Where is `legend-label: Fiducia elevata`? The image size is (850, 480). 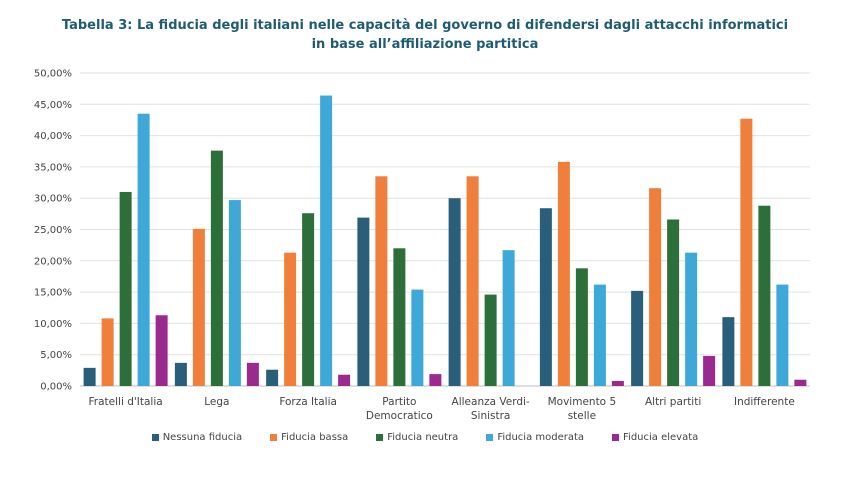 legend-label: Fiducia elevata is located at coordinates (661, 437).